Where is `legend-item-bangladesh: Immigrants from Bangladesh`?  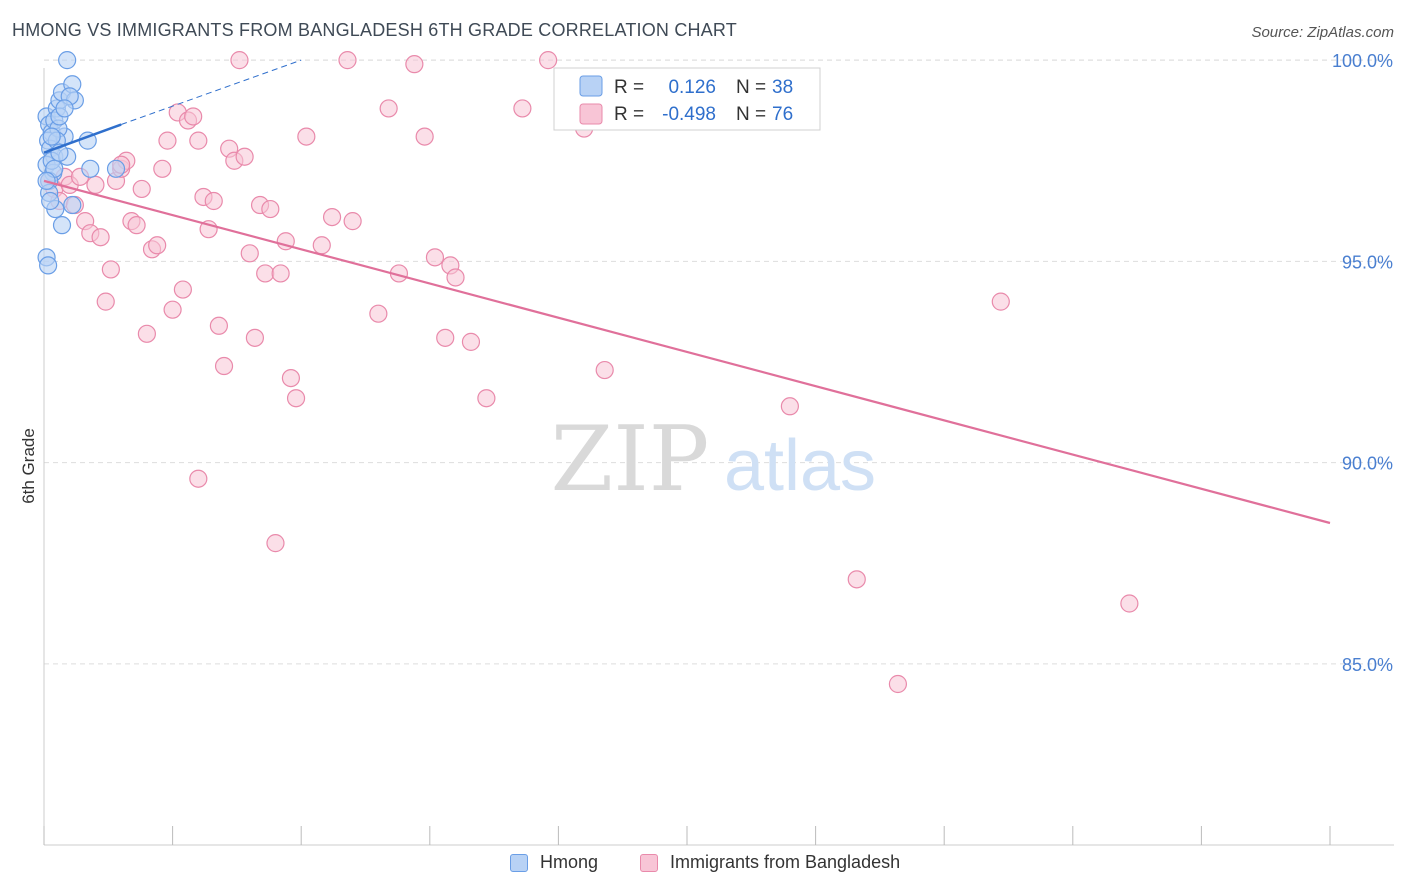
legend-item-bangladesh: Immigrants from Bangladesh is located at coordinates (770, 862).